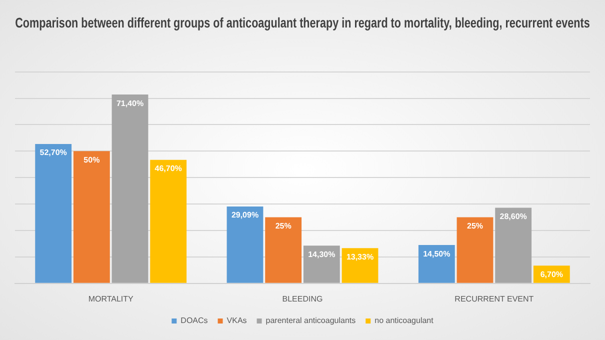 Image resolution: width=605 pixels, height=340 pixels. I want to click on data-label: 29,09%, so click(245, 215).